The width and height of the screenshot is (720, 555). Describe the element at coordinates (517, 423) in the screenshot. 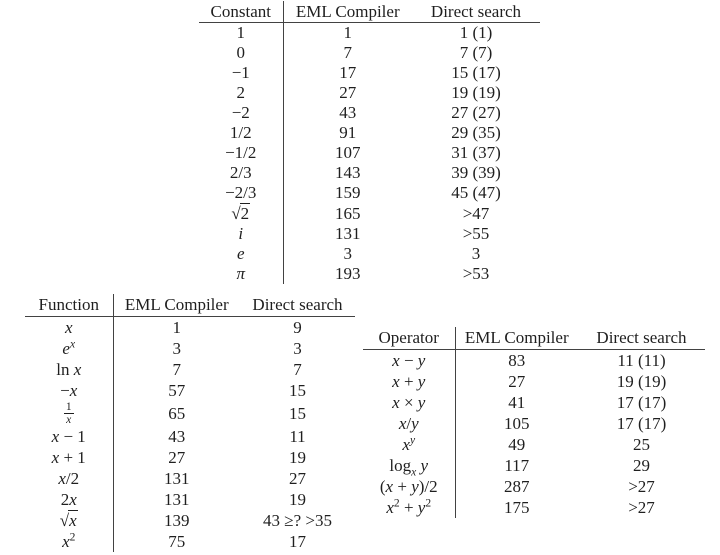

I see `value-cell: 105` at that location.